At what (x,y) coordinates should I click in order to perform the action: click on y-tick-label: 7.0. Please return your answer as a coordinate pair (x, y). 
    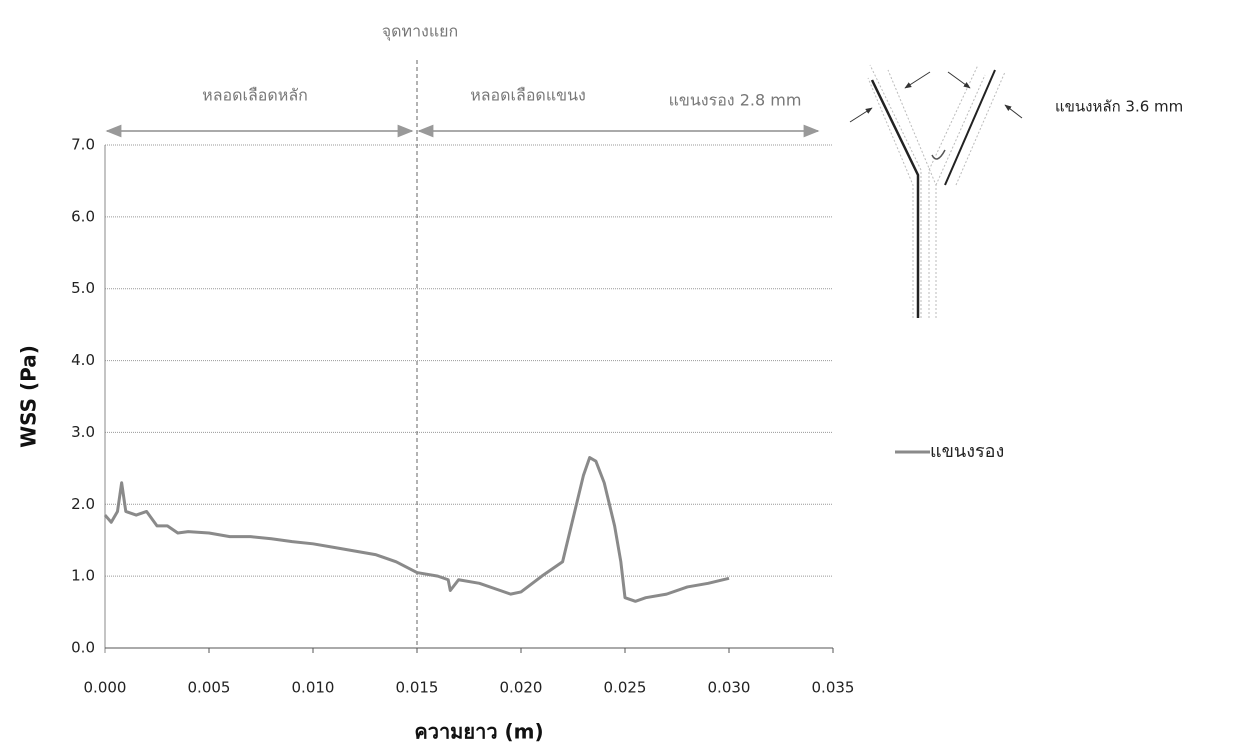
    Looking at the image, I should click on (83, 145).